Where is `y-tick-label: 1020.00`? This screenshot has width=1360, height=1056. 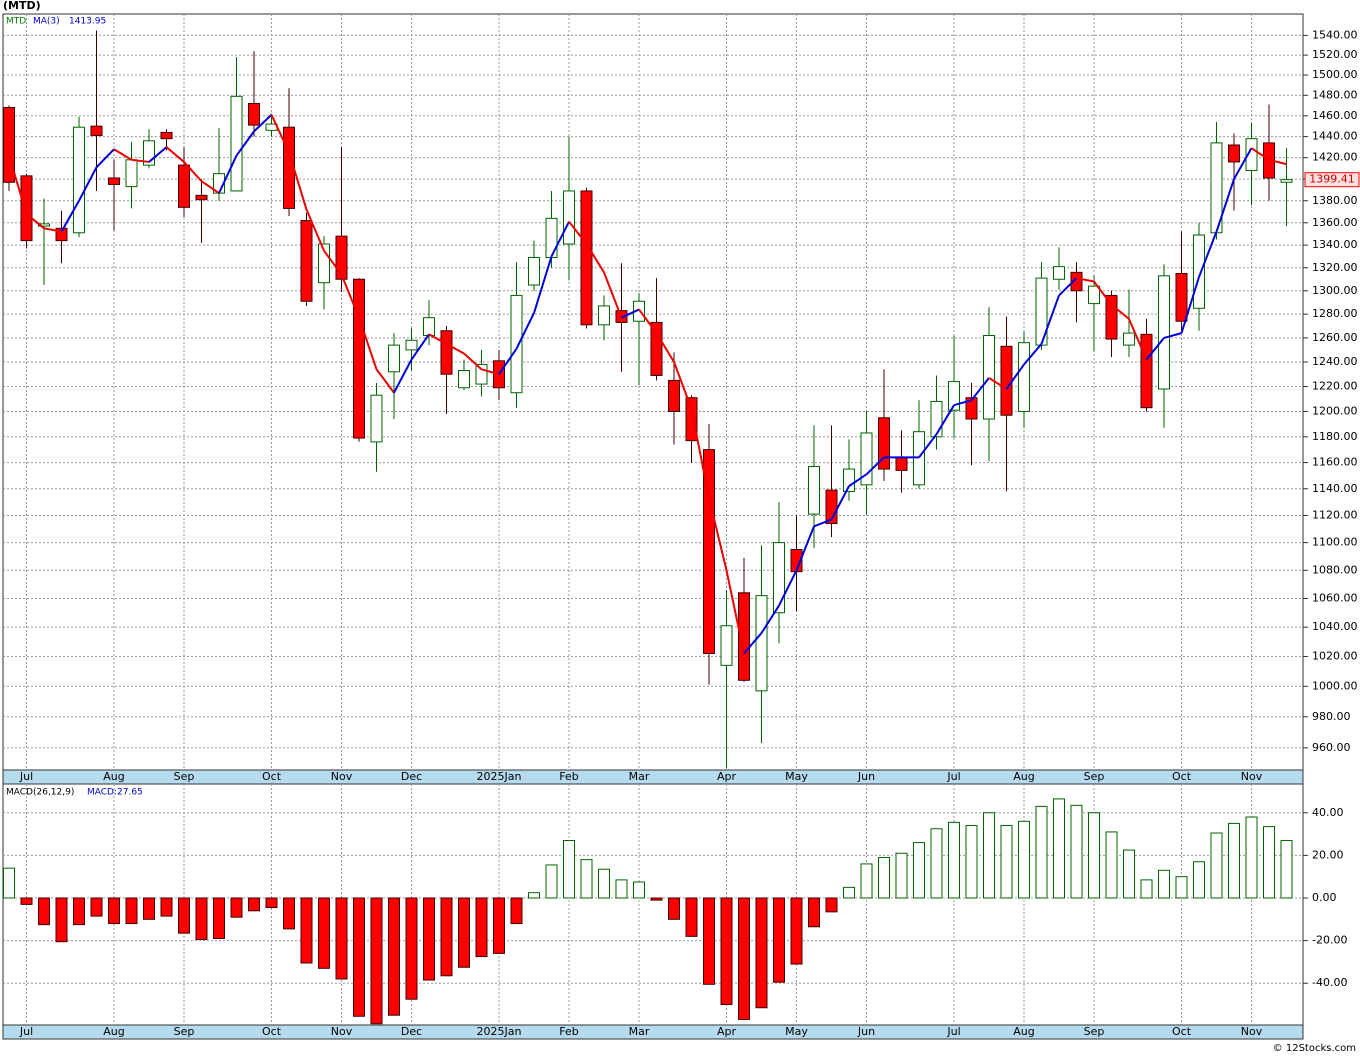
y-tick-label: 1020.00 is located at coordinates (1335, 655).